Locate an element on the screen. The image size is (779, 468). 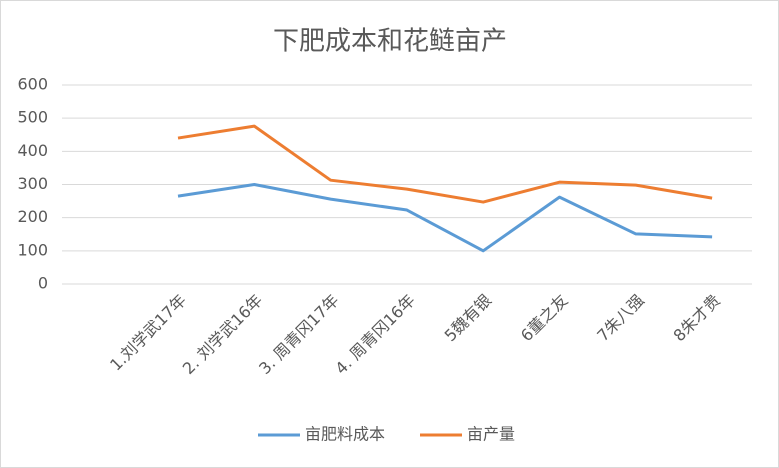
legend-label: 亩产量 is located at coordinates (491, 434).